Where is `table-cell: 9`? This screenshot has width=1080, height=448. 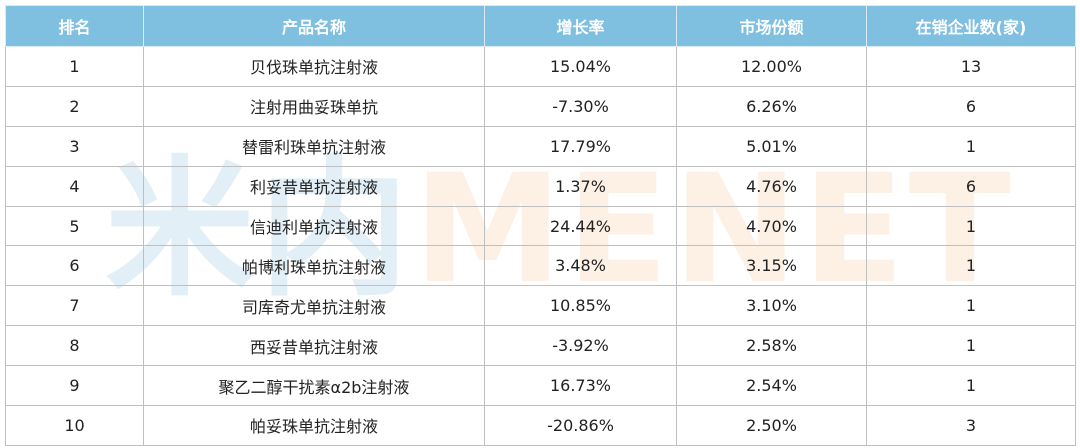 table-cell: 9 is located at coordinates (74, 386).